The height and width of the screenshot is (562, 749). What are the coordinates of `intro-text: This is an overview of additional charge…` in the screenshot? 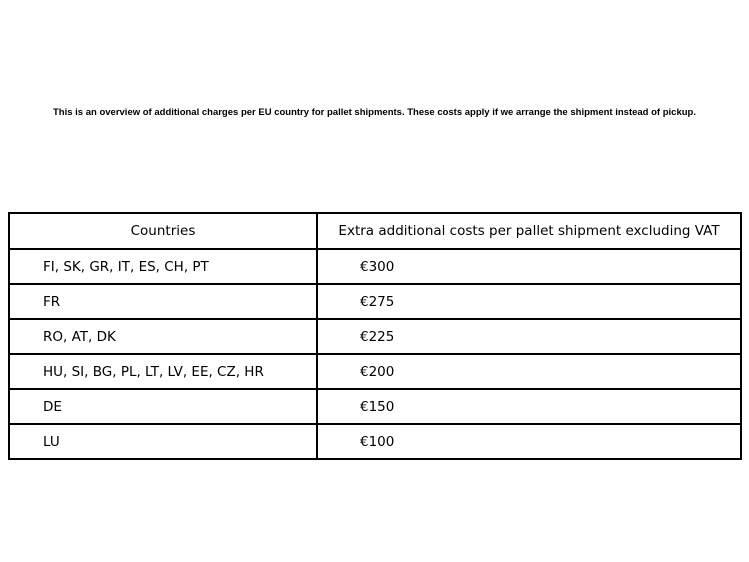 It's located at (374, 112).